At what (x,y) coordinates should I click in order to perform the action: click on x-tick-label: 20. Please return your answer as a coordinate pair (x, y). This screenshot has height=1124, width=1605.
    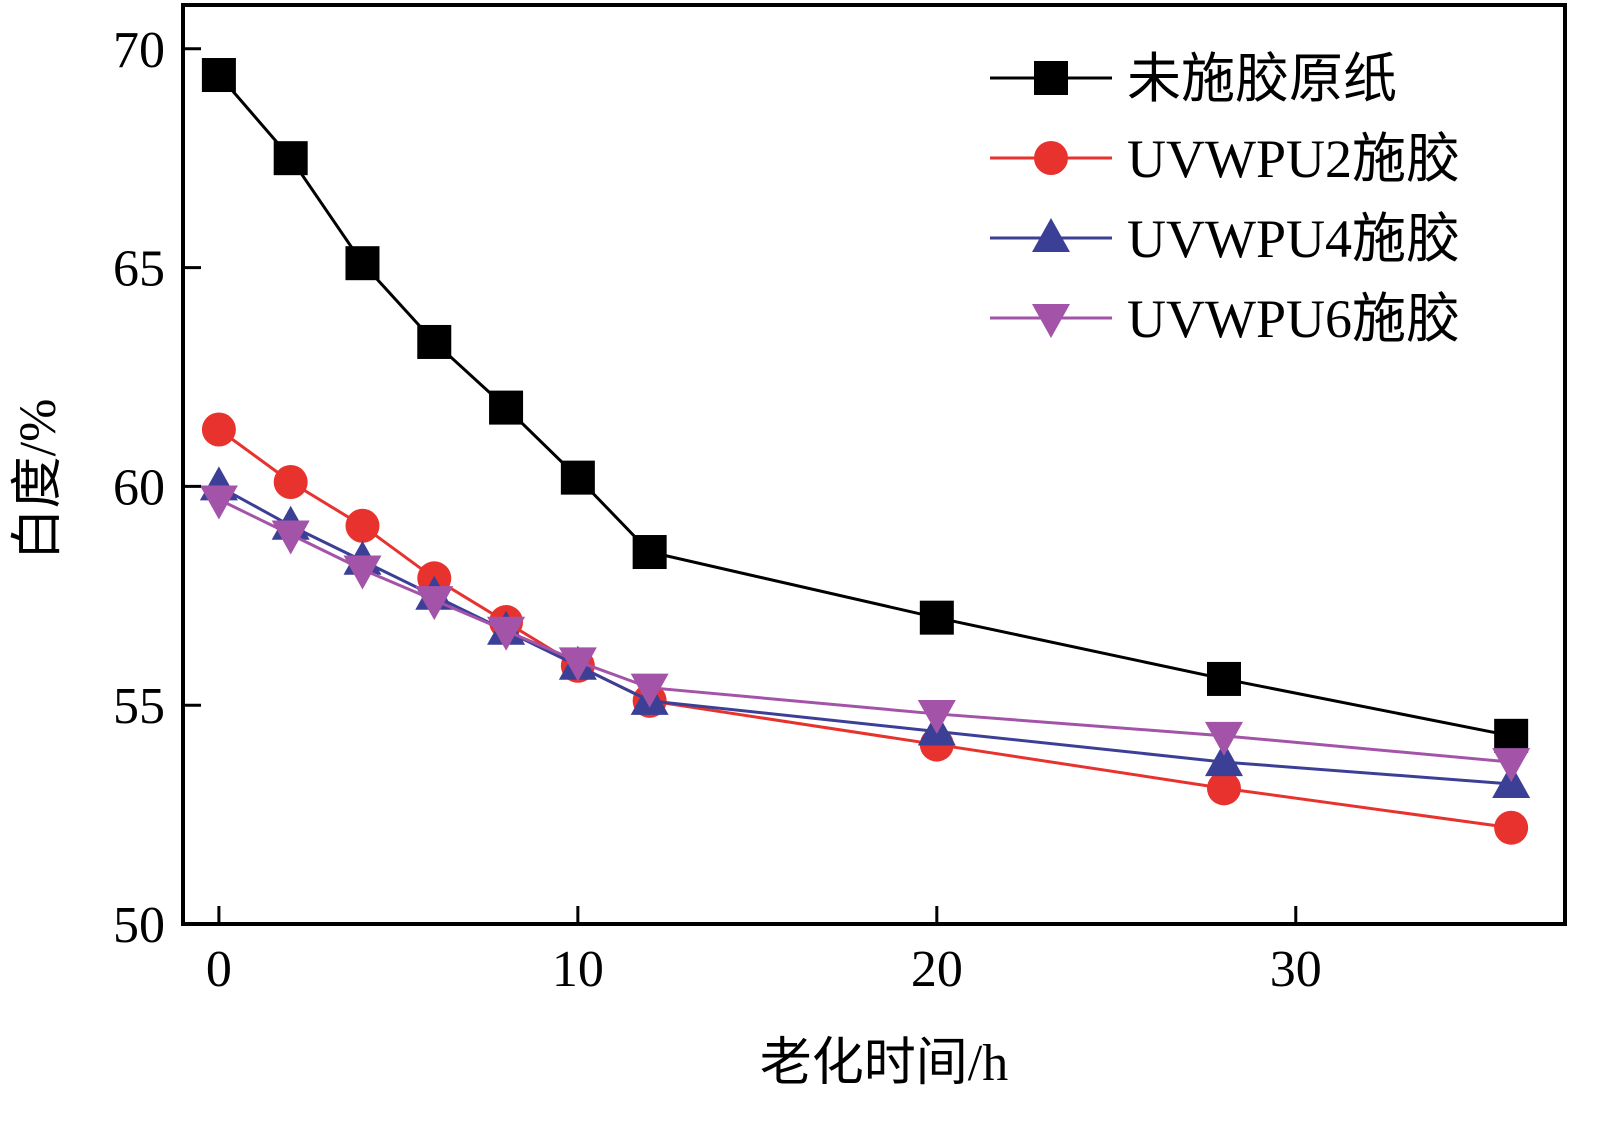
    Looking at the image, I should click on (937, 969).